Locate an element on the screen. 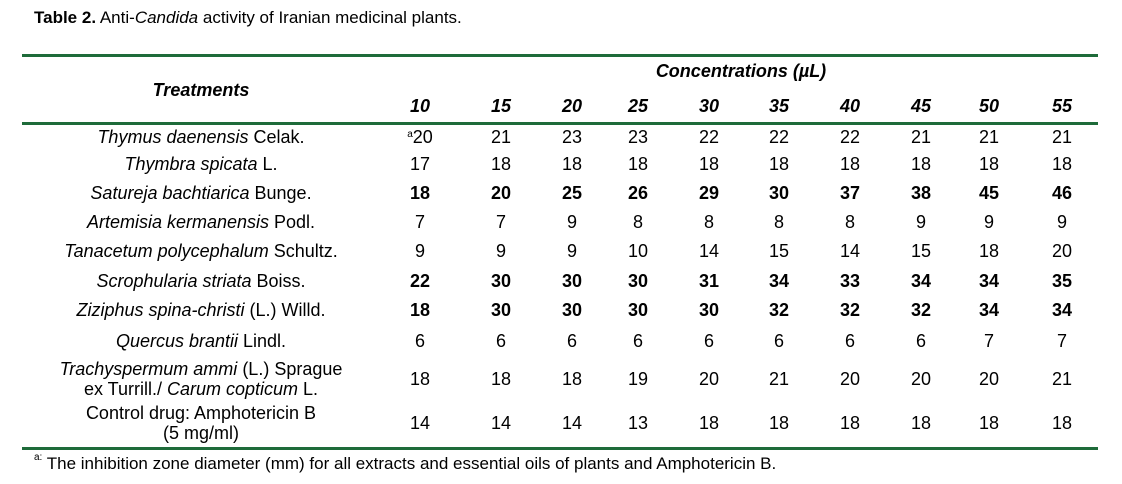 The height and width of the screenshot is (484, 1122). value-cell: 33 is located at coordinates (850, 281).